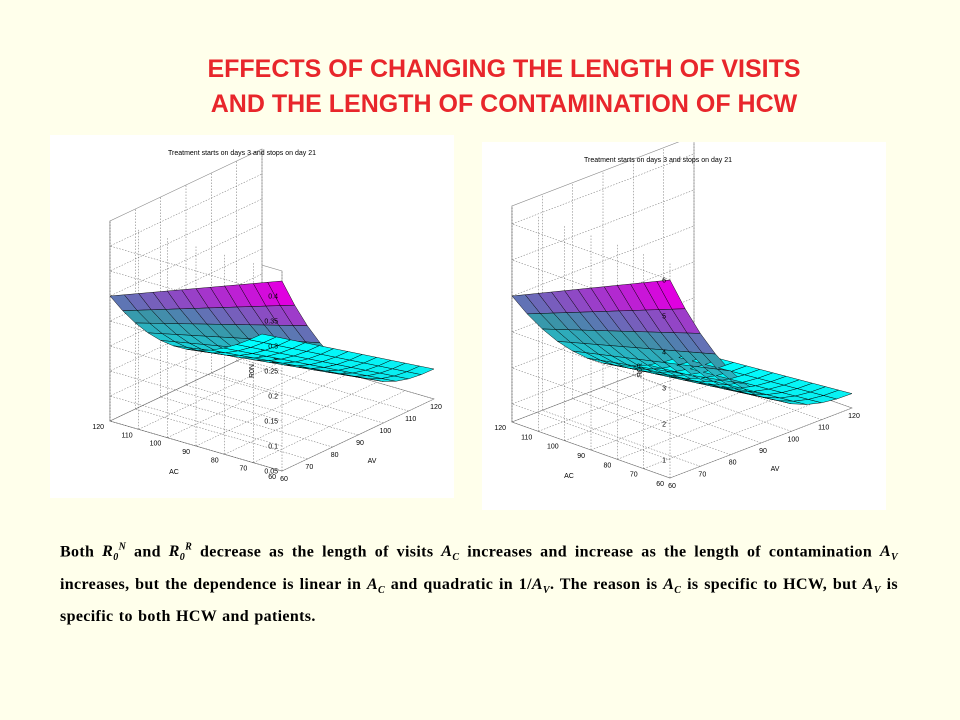  Describe the element at coordinates (273, 397) in the screenshot. I see `z-tick-label: 0.2` at that location.